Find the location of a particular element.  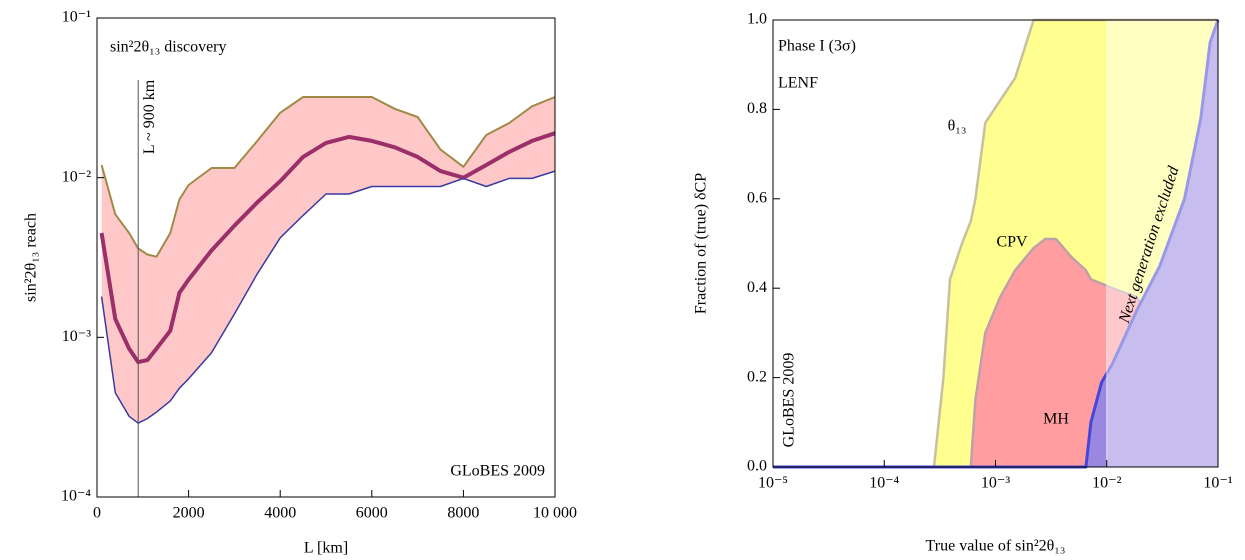

x-tick-label: 10 000 is located at coordinates (555, 513).